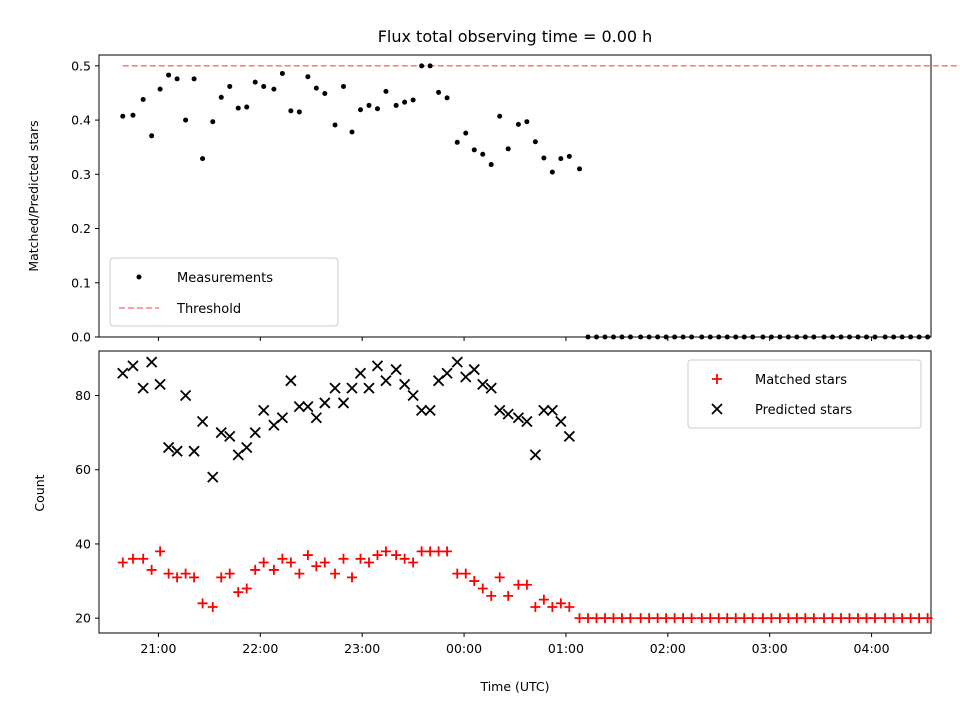 This screenshot has width=960, height=720. Describe the element at coordinates (717, 409) in the screenshot. I see `legend-predicted-marker` at that location.